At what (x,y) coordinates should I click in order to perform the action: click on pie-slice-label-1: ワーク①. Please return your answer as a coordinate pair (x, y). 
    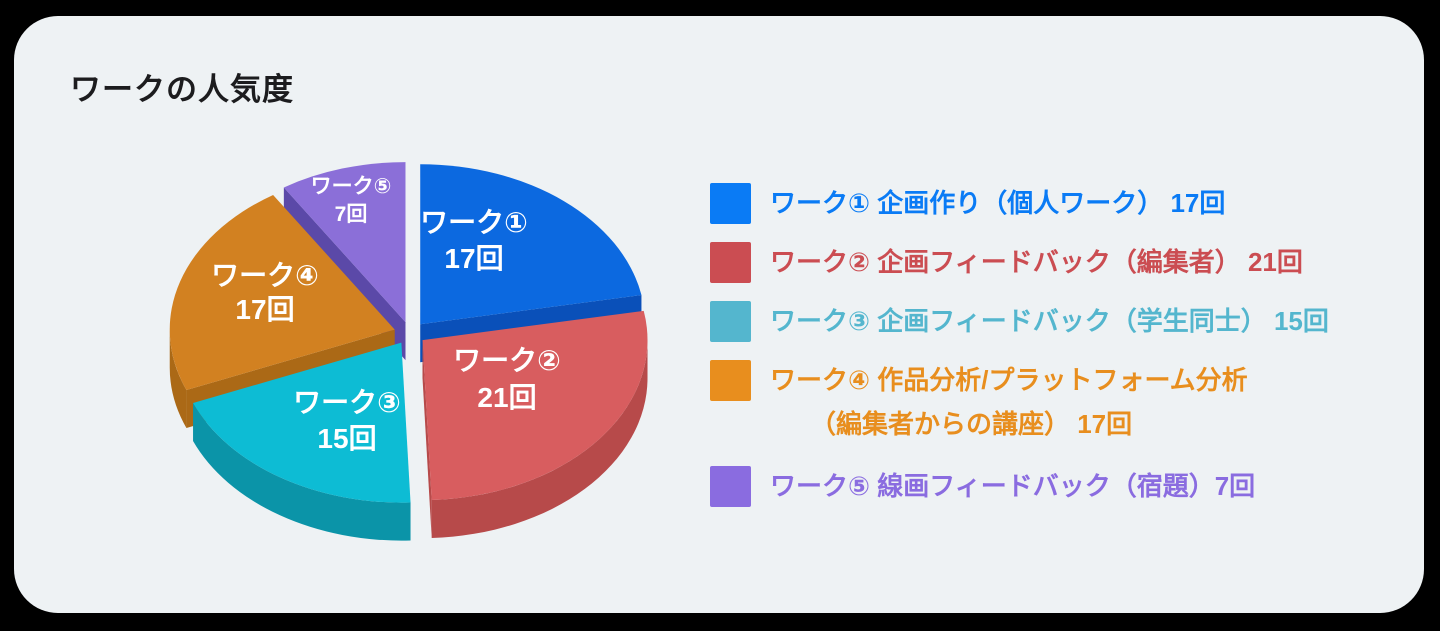
    Looking at the image, I should click on (474, 222).